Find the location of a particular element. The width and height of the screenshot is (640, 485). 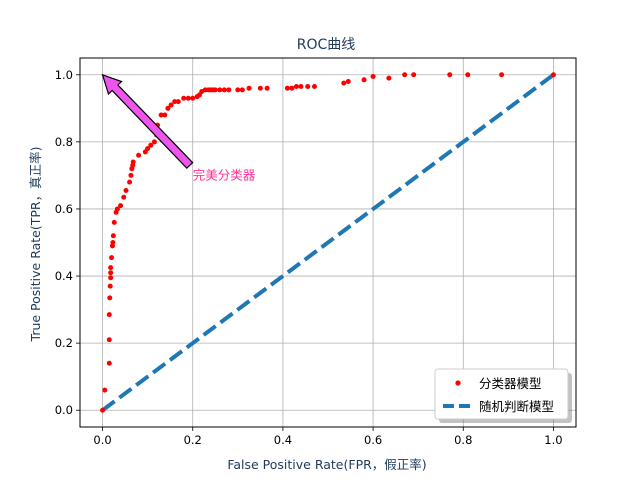

x-tick-label: 0.8 is located at coordinates (463, 440).